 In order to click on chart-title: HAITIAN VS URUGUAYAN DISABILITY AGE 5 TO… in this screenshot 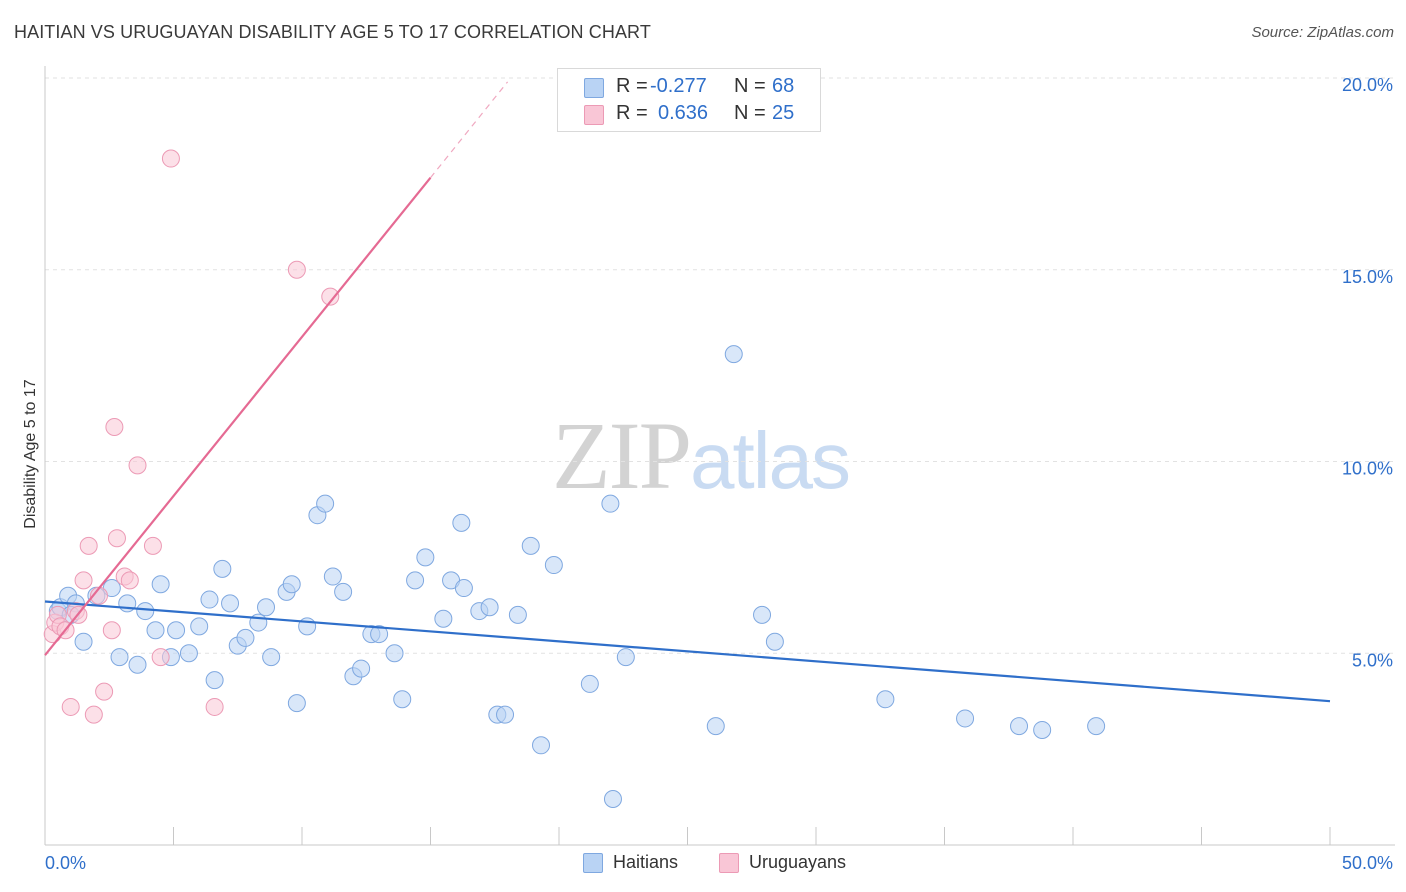, I will do `click(332, 32)`.